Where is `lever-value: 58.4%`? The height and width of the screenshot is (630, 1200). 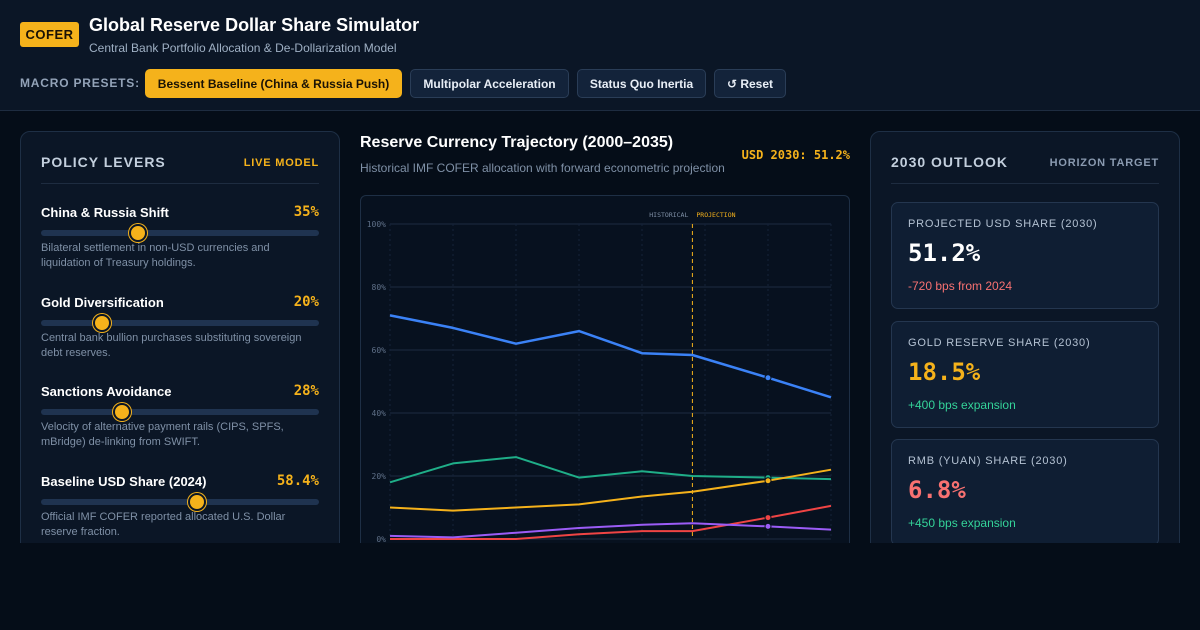 lever-value: 58.4% is located at coordinates (297, 481).